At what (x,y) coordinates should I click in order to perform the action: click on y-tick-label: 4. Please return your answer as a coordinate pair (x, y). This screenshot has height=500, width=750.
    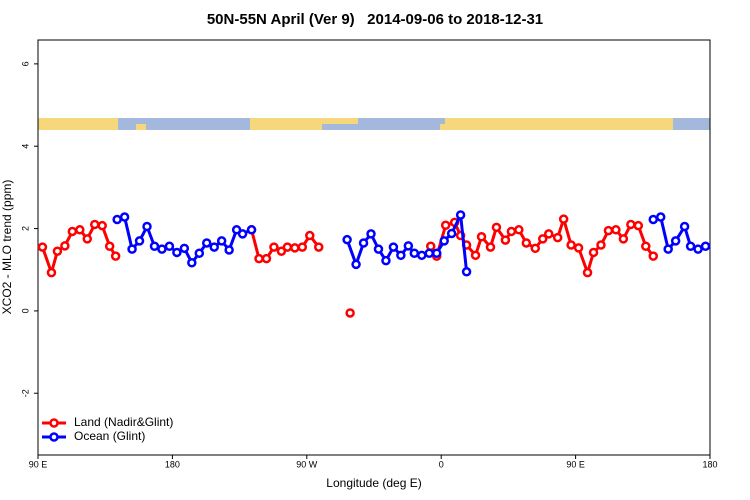
    Looking at the image, I should click on (25, 146).